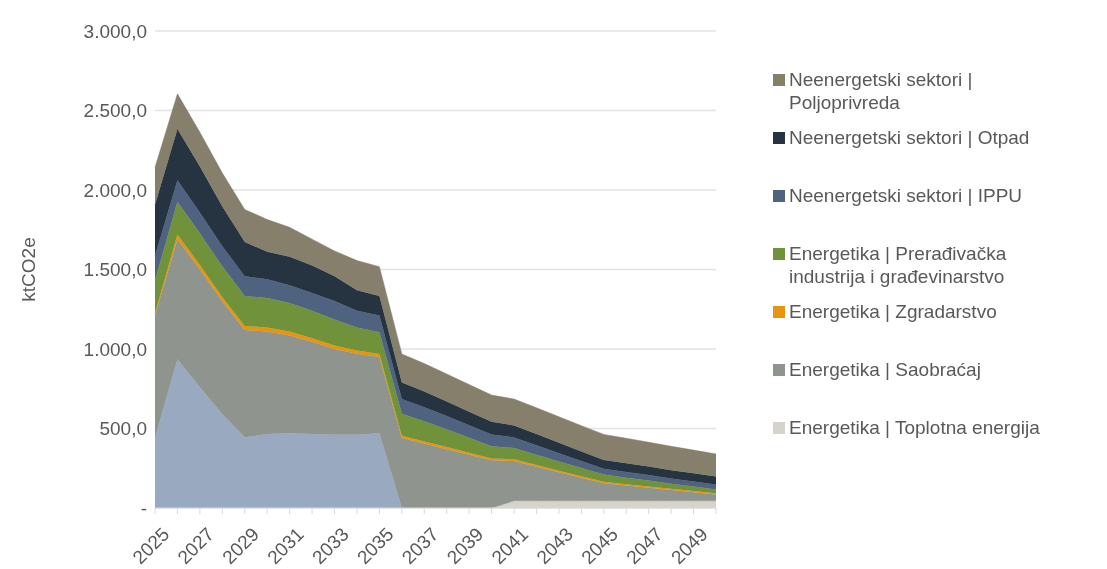 This screenshot has width=1107, height=569. What do you see at coordinates (143, 508) in the screenshot?
I see `y-tick-label: -` at bounding box center [143, 508].